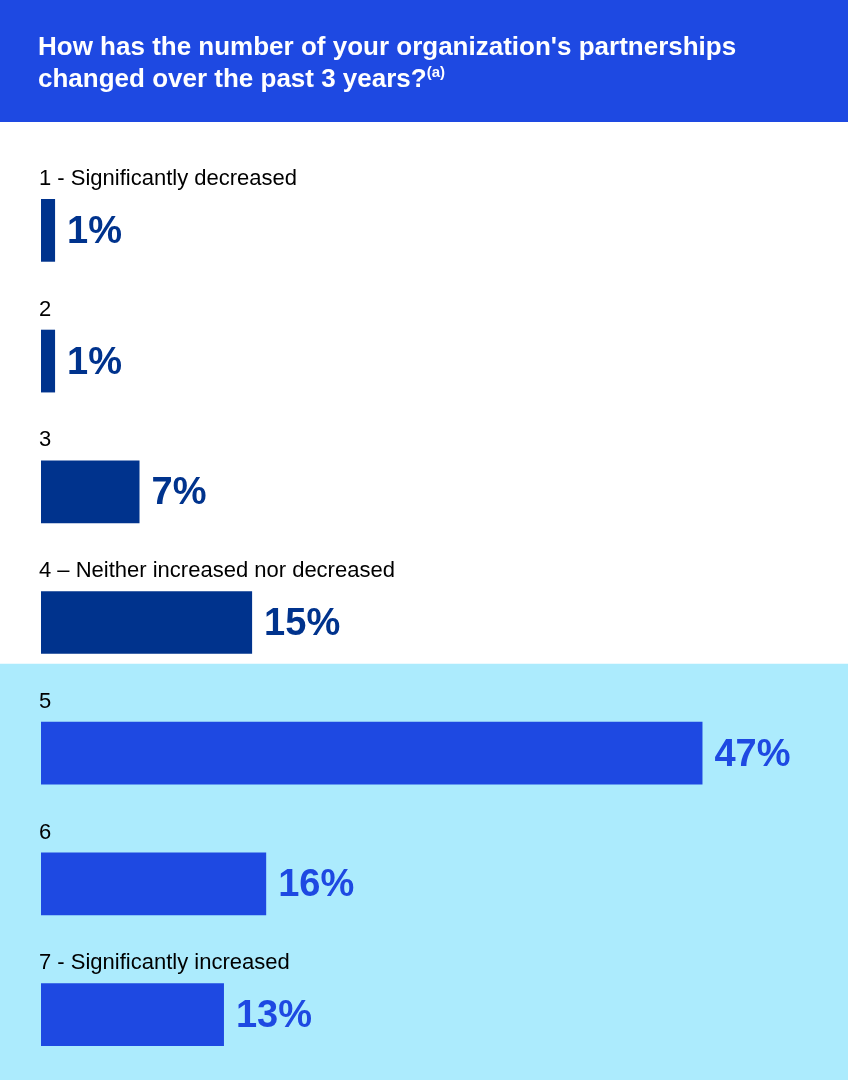 This screenshot has width=848, height=1080. Describe the element at coordinates (45, 308) in the screenshot. I see `y-tick-label: 2` at that location.